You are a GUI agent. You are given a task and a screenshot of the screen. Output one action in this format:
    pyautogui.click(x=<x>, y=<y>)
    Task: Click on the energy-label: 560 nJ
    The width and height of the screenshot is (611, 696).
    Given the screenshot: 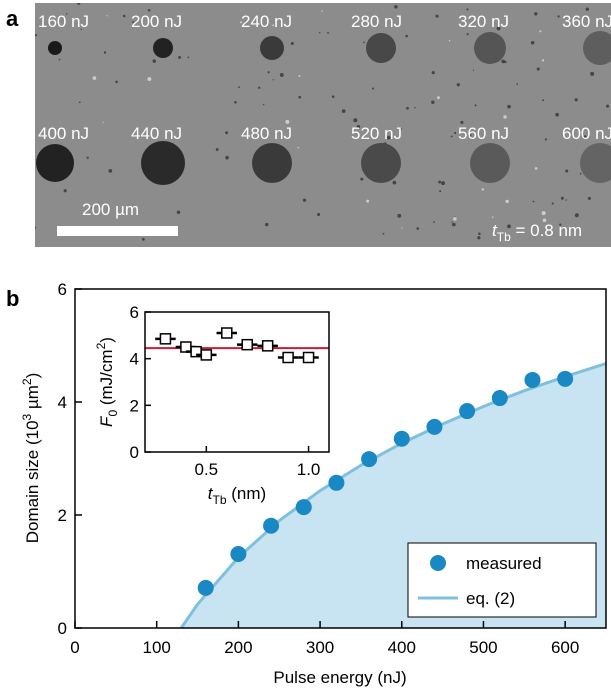 What is the action you would take?
    pyautogui.click(x=483, y=133)
    